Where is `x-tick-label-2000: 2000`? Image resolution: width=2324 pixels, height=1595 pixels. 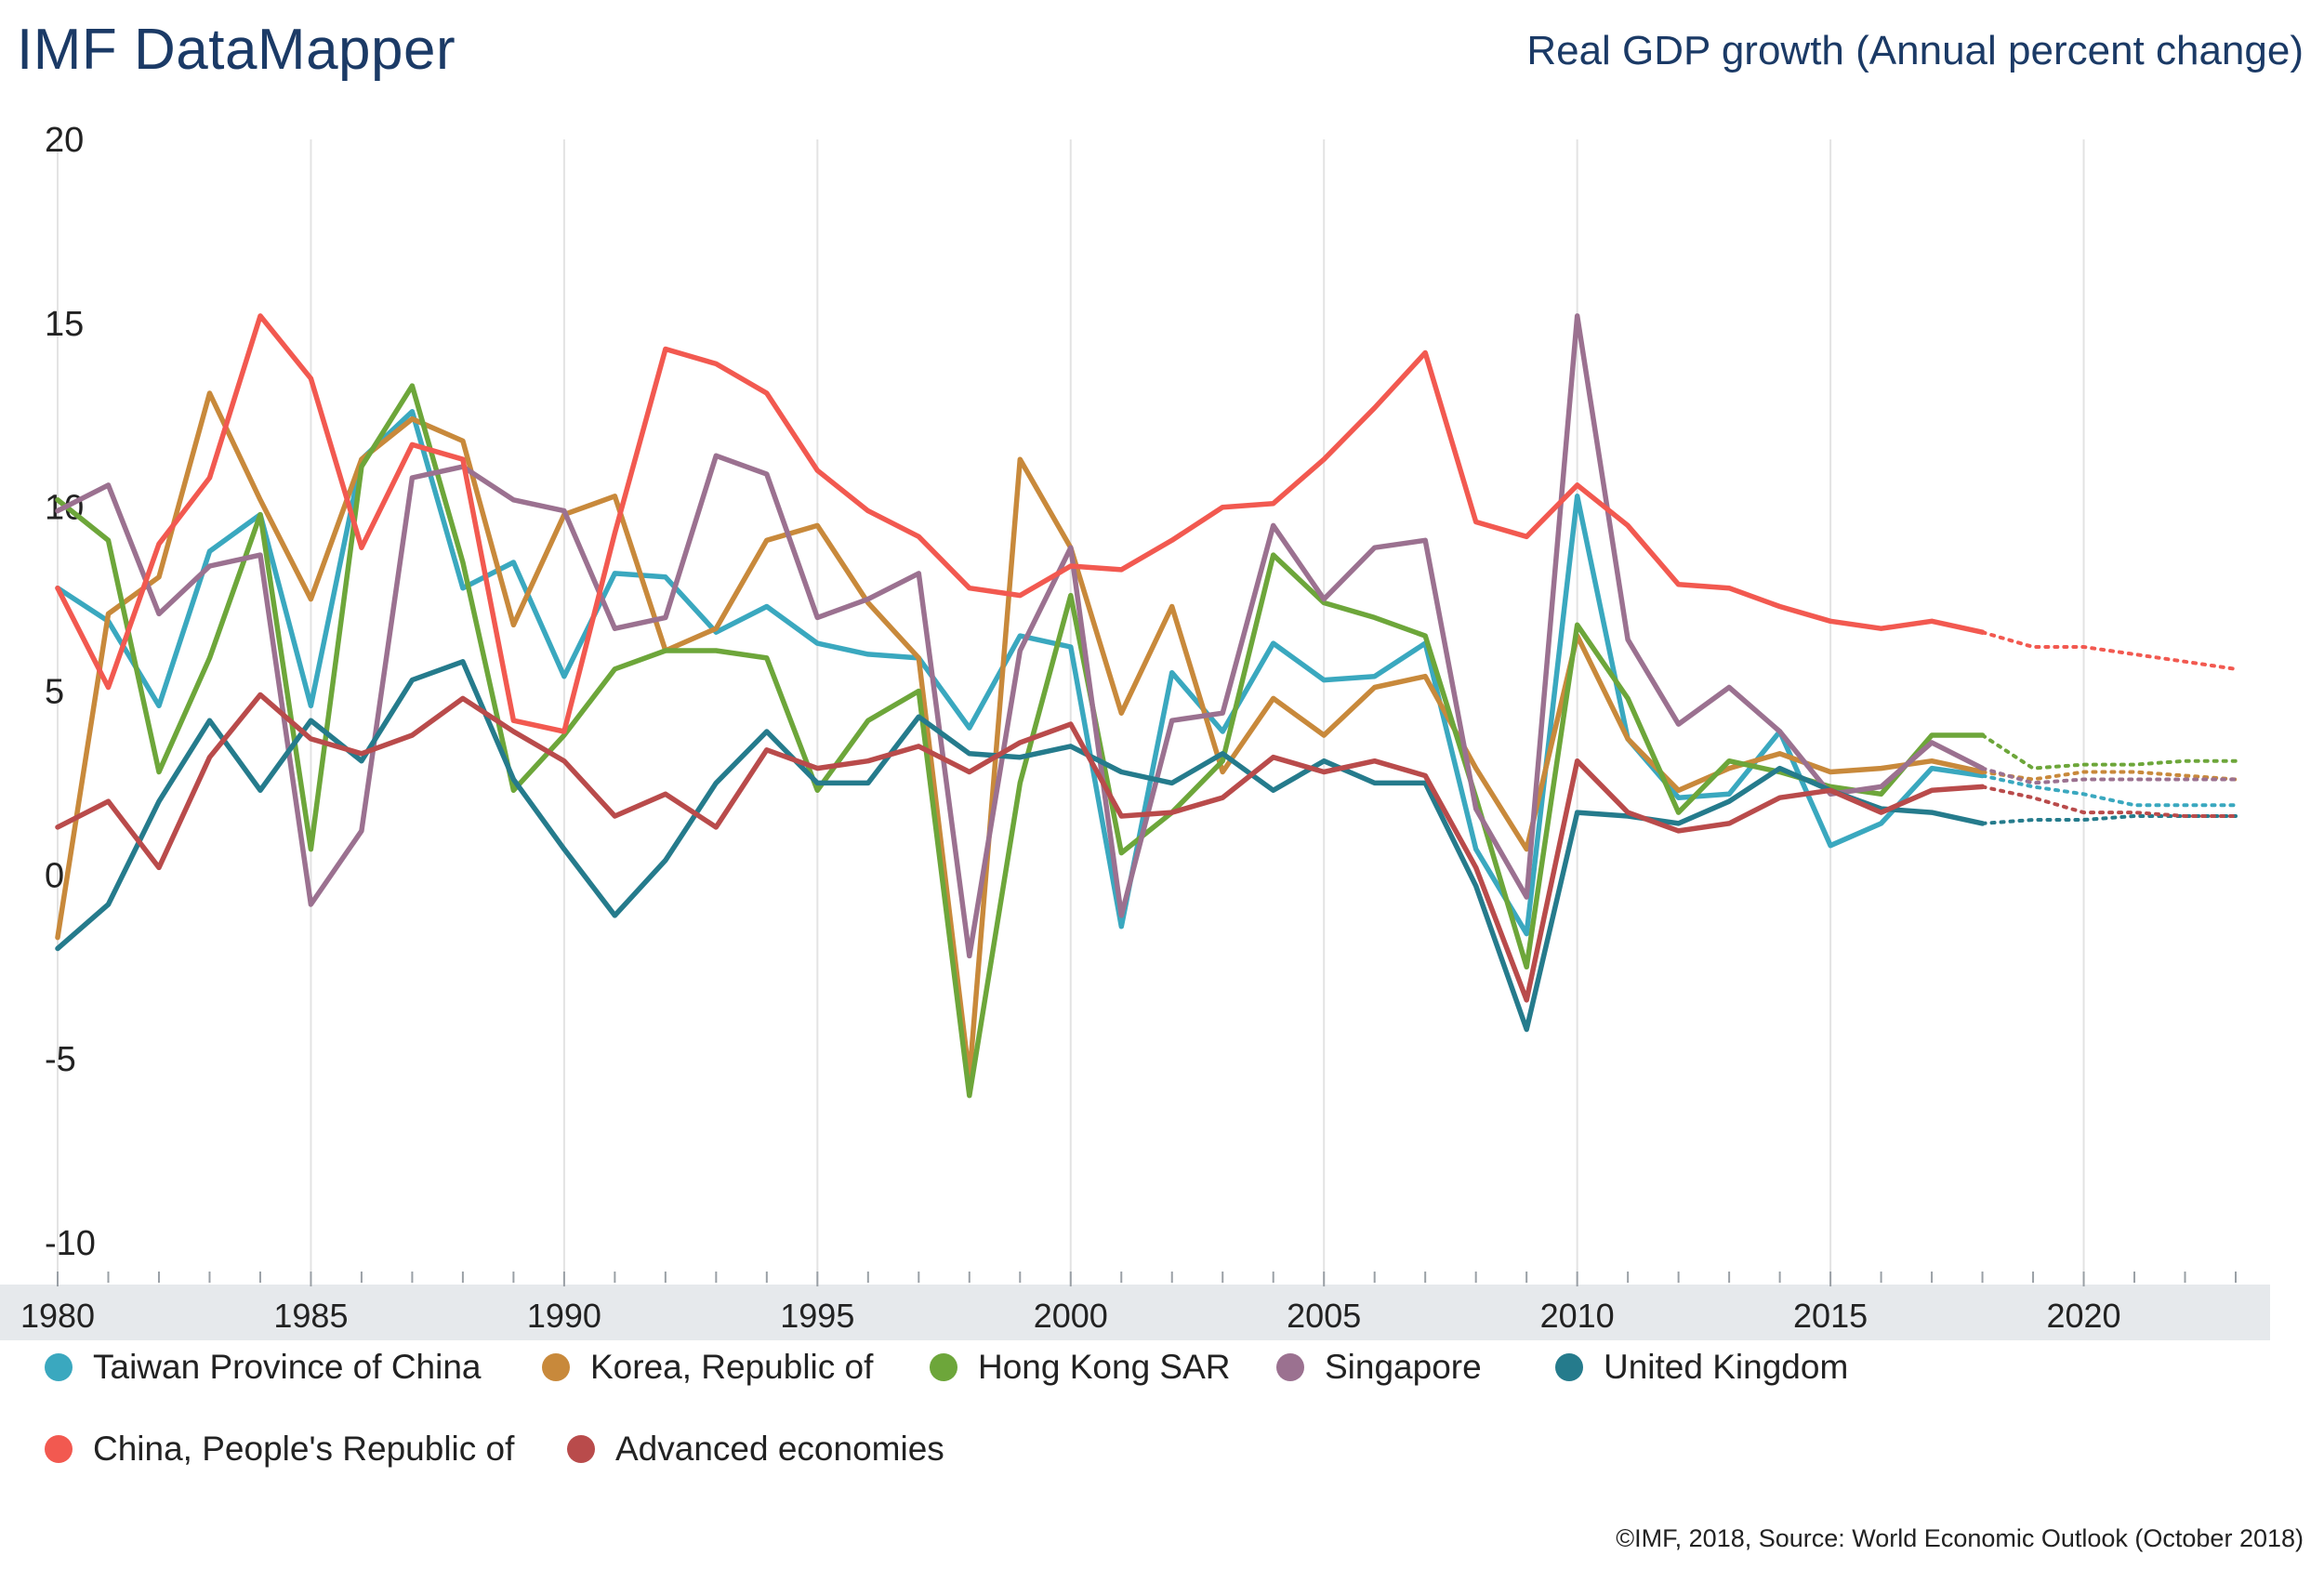 x-tick-label-2000: 2000 is located at coordinates (1071, 1316).